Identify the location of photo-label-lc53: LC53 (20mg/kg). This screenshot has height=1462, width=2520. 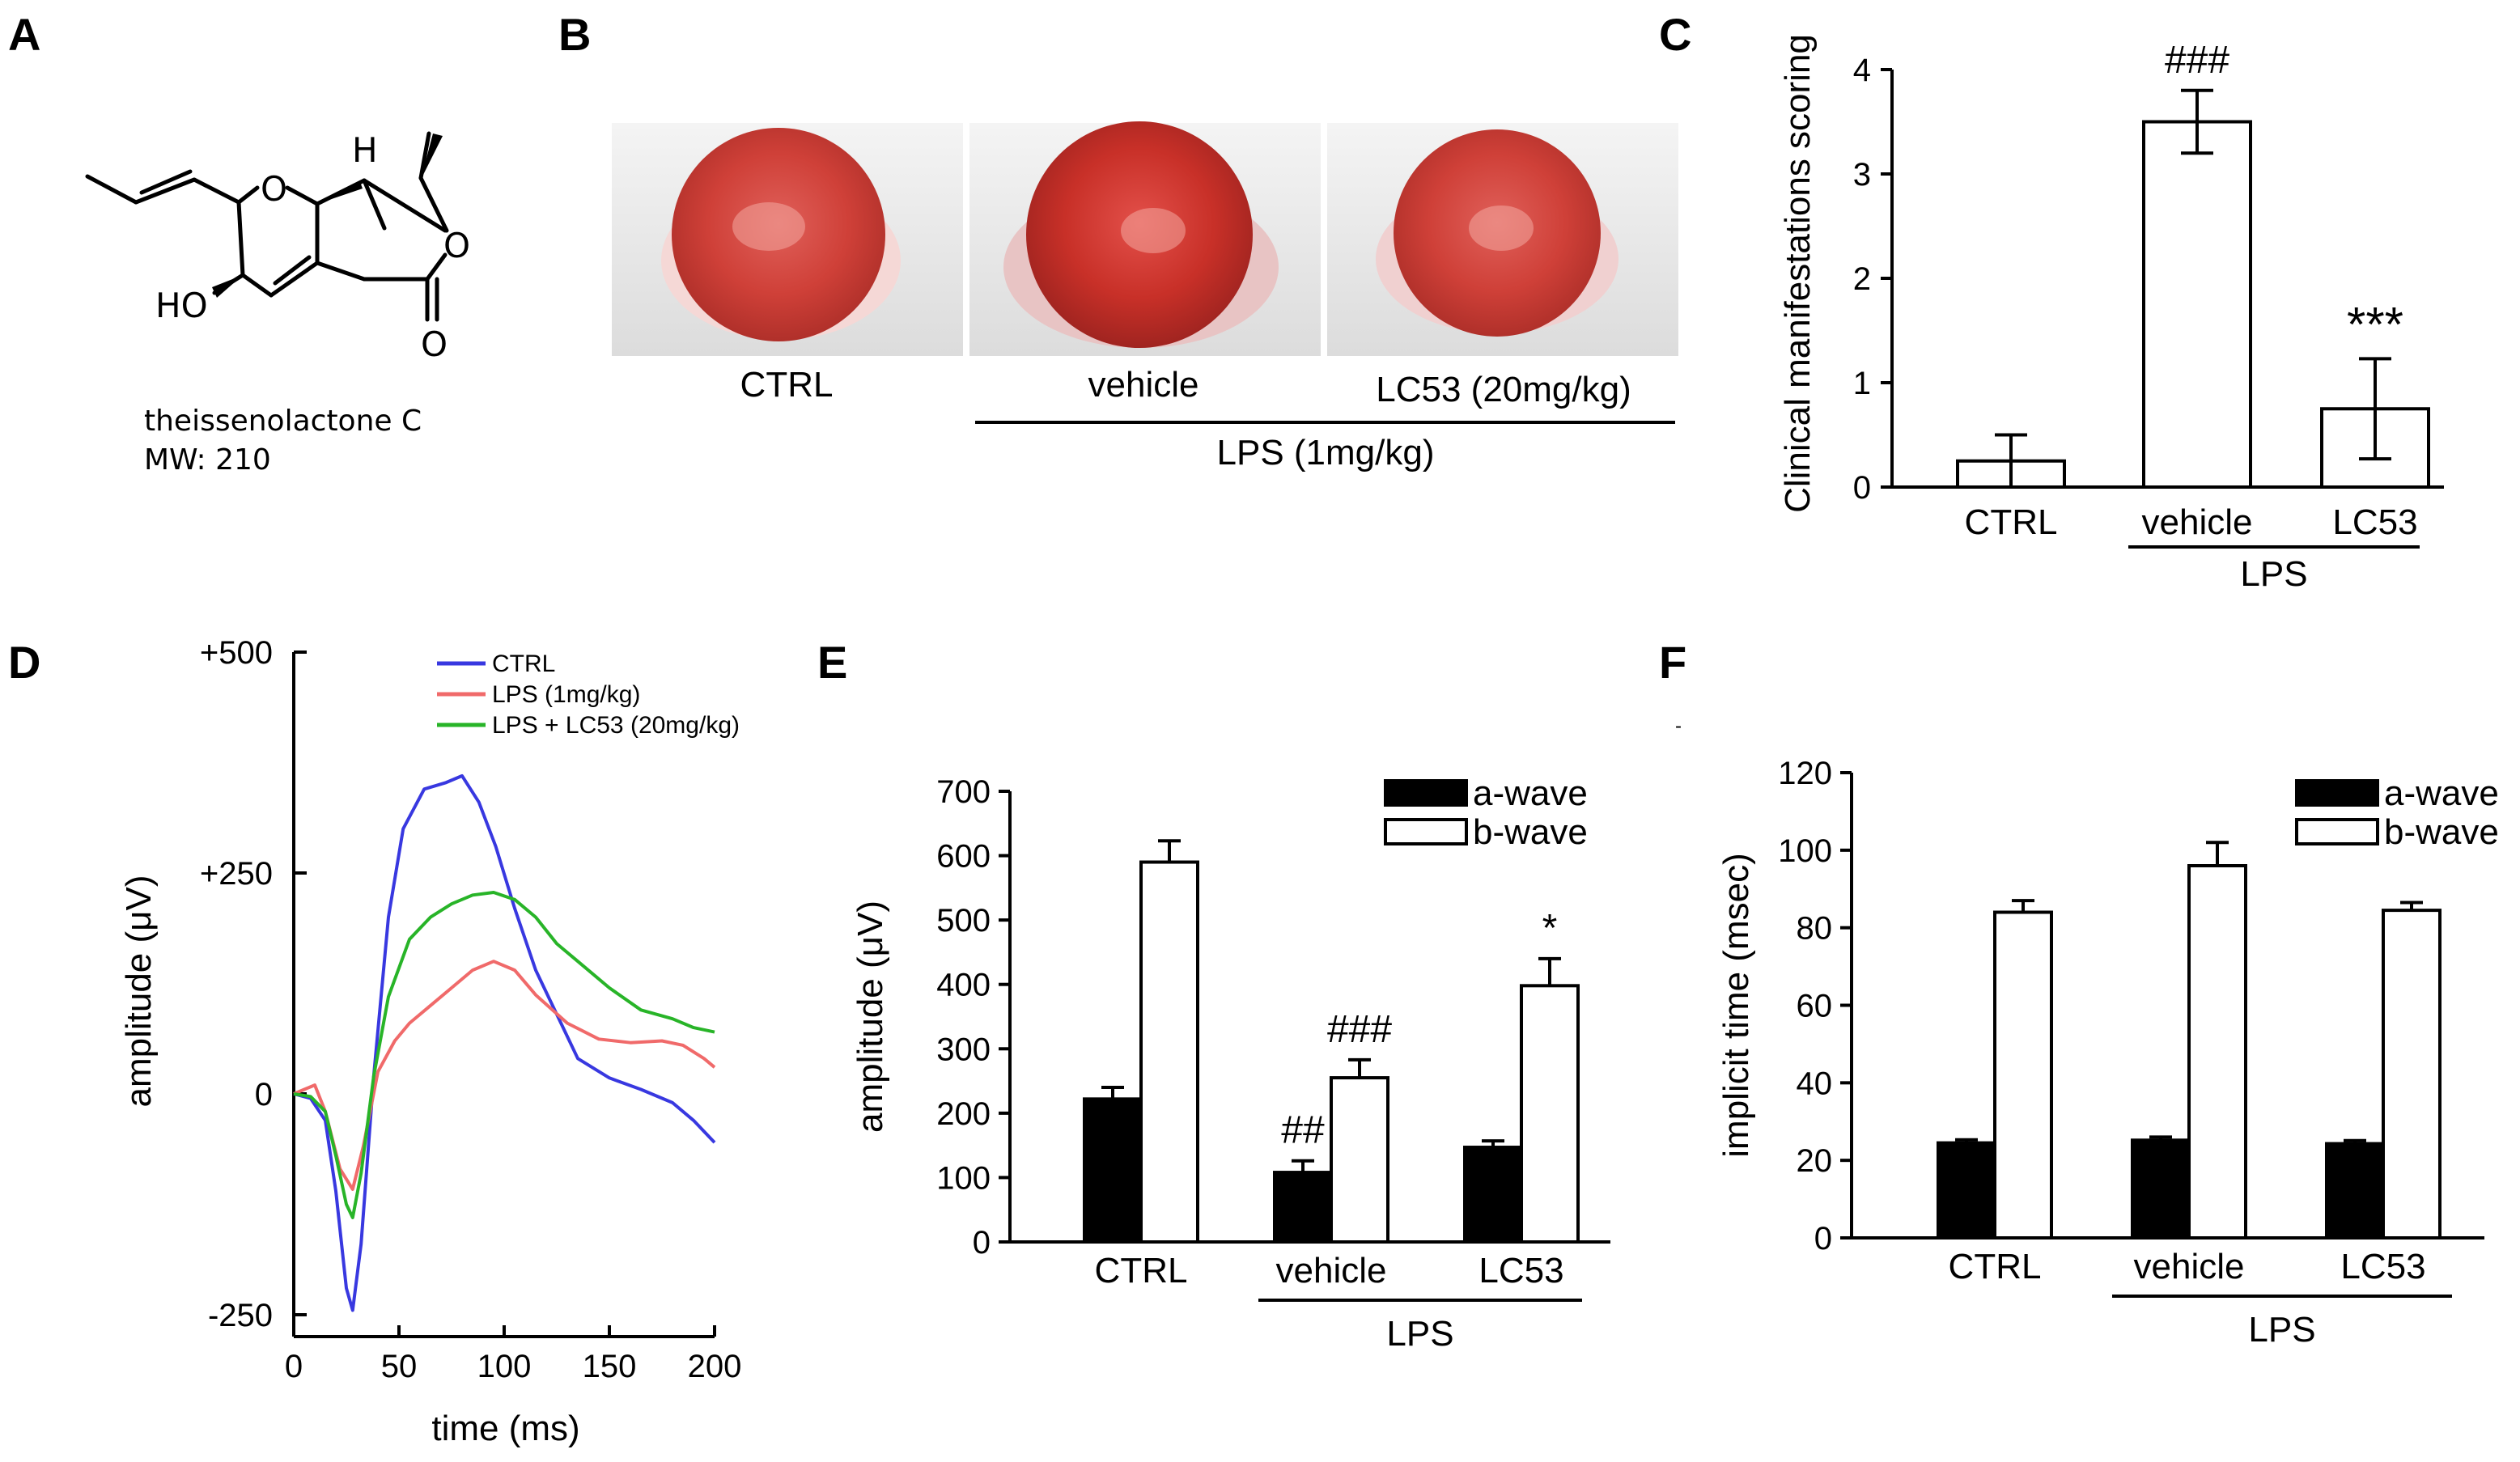
(1504, 389).